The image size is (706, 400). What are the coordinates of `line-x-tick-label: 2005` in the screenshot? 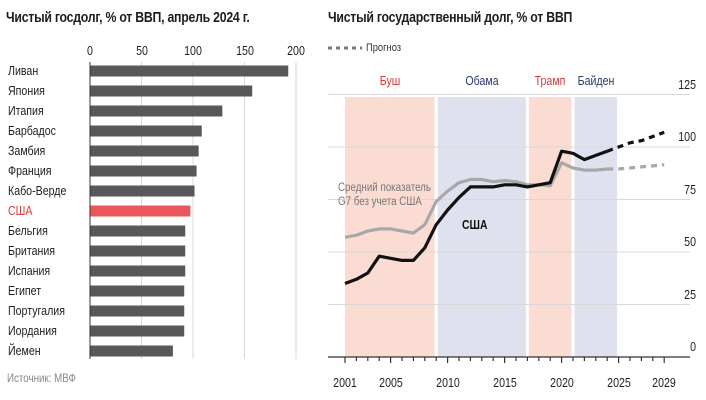 It's located at (390, 383).